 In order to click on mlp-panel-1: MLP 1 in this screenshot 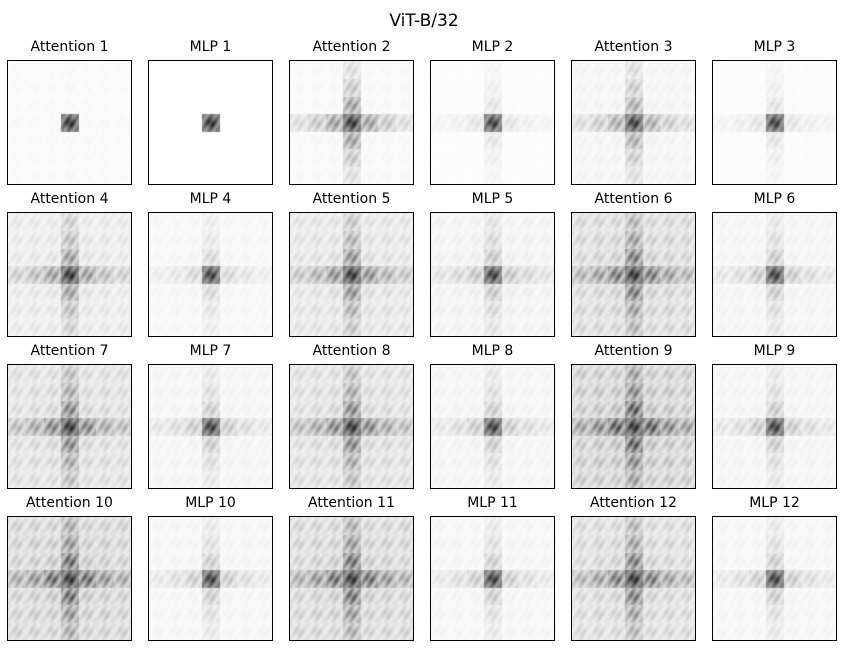, I will do `click(210, 112)`.